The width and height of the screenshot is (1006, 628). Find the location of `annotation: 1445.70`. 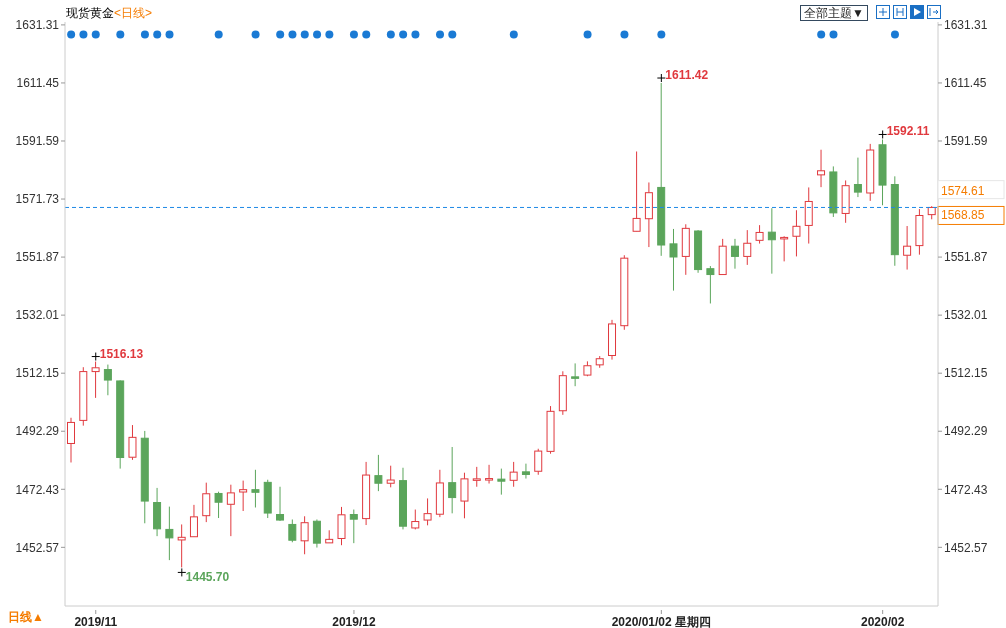

annotation: 1445.70 is located at coordinates (207, 577).